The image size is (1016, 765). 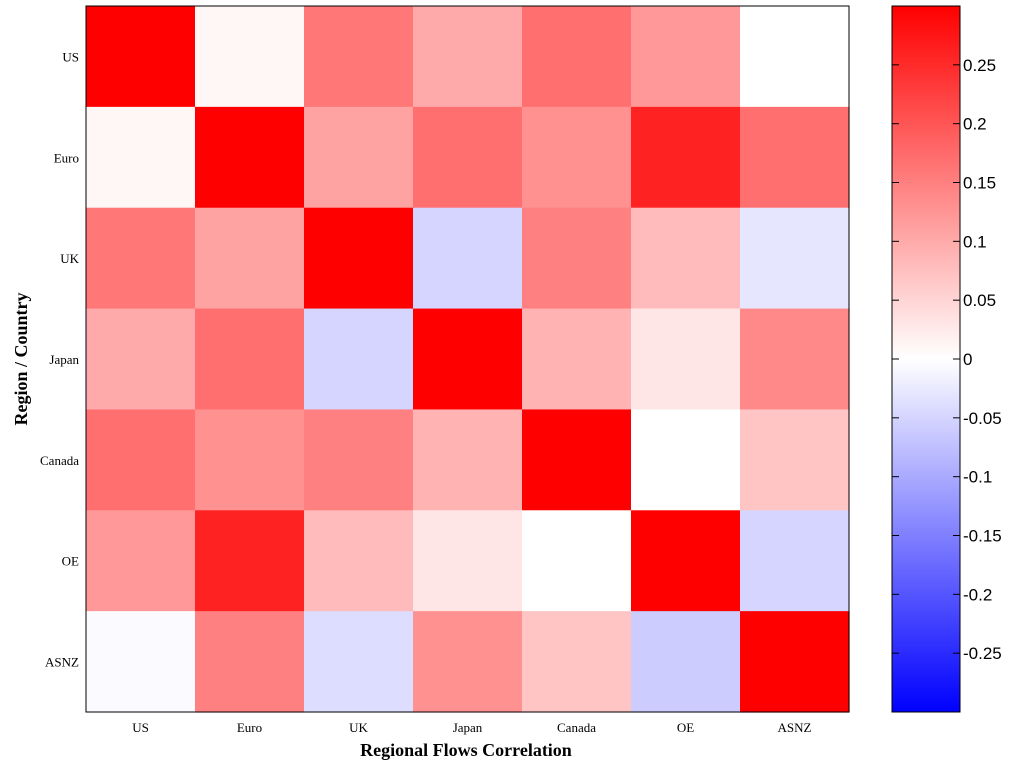 I want to click on heatmap-cell-uk-euro, so click(x=250, y=258).